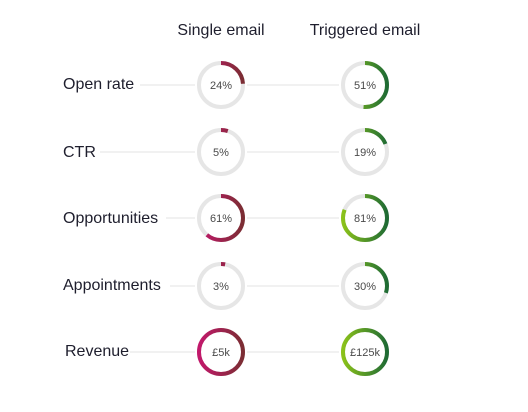 The width and height of the screenshot is (528, 412). I want to click on donut-value-label: £125k, so click(365, 353).